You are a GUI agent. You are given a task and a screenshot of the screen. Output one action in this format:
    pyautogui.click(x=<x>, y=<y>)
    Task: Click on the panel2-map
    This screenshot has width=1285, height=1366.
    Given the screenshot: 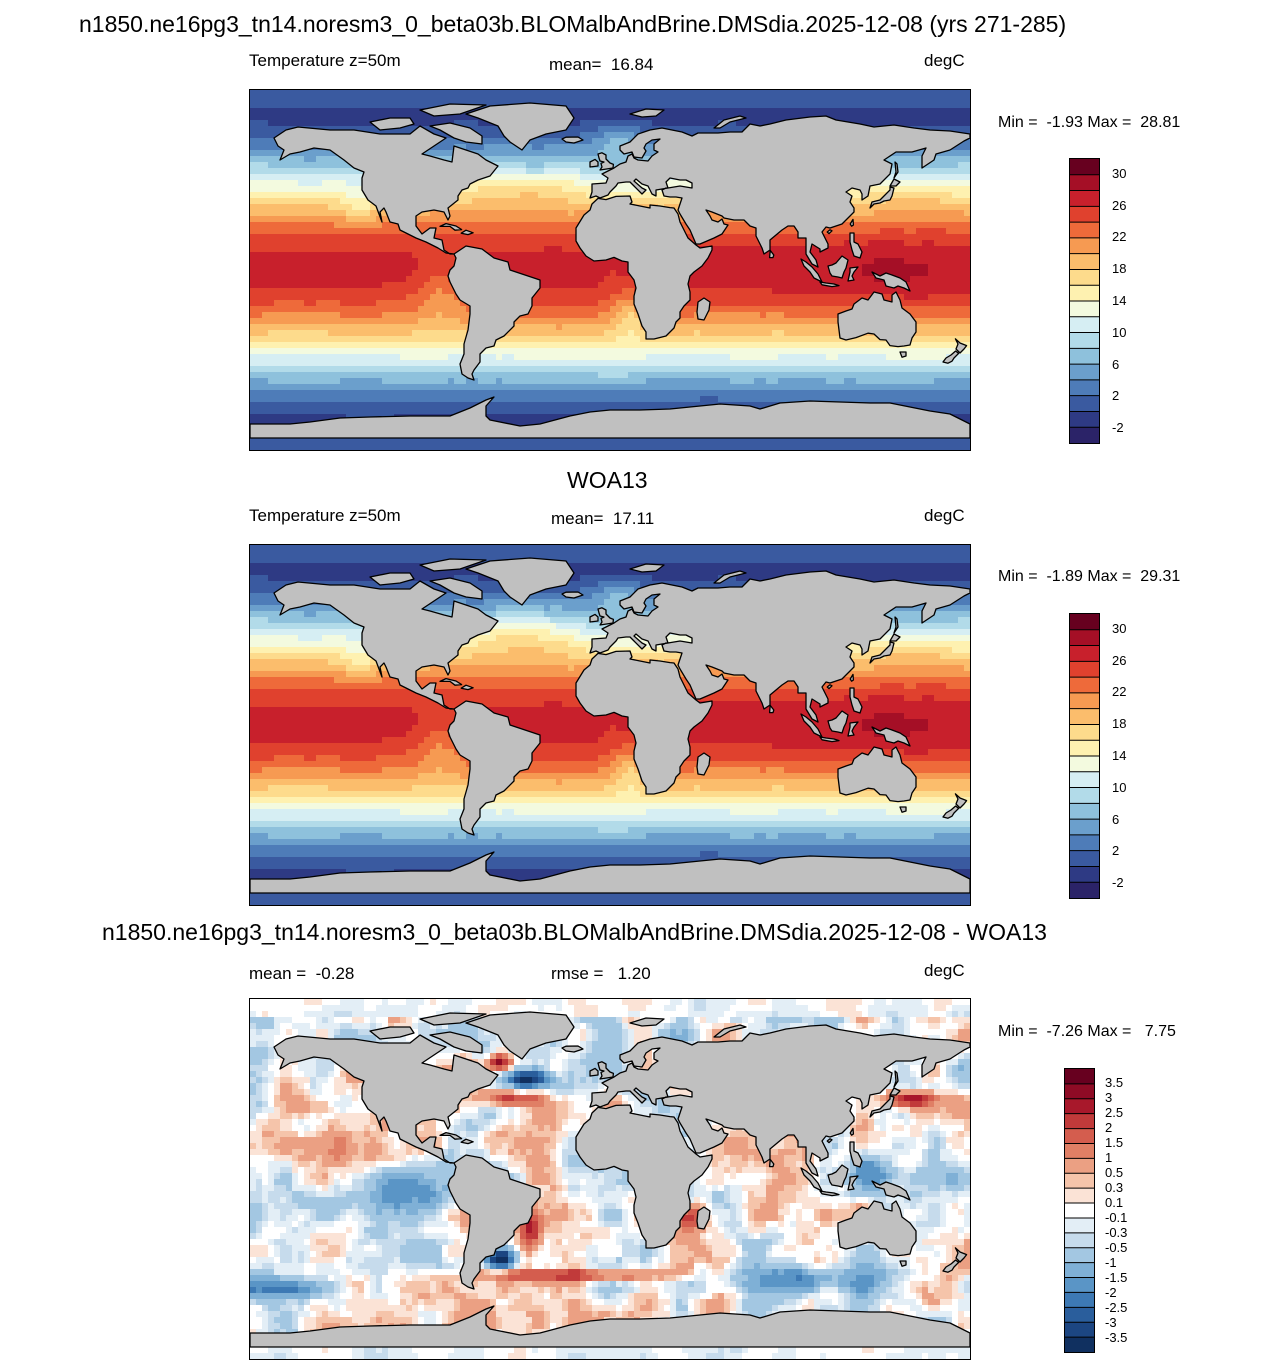 What is the action you would take?
    pyautogui.click(x=610, y=725)
    